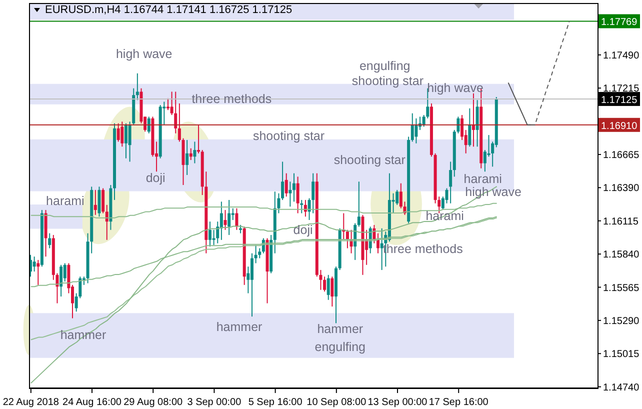 This screenshot has width=642, height=409. What do you see at coordinates (621, 255) in the screenshot?
I see `y-tick-label: 1.15840` at bounding box center [621, 255].